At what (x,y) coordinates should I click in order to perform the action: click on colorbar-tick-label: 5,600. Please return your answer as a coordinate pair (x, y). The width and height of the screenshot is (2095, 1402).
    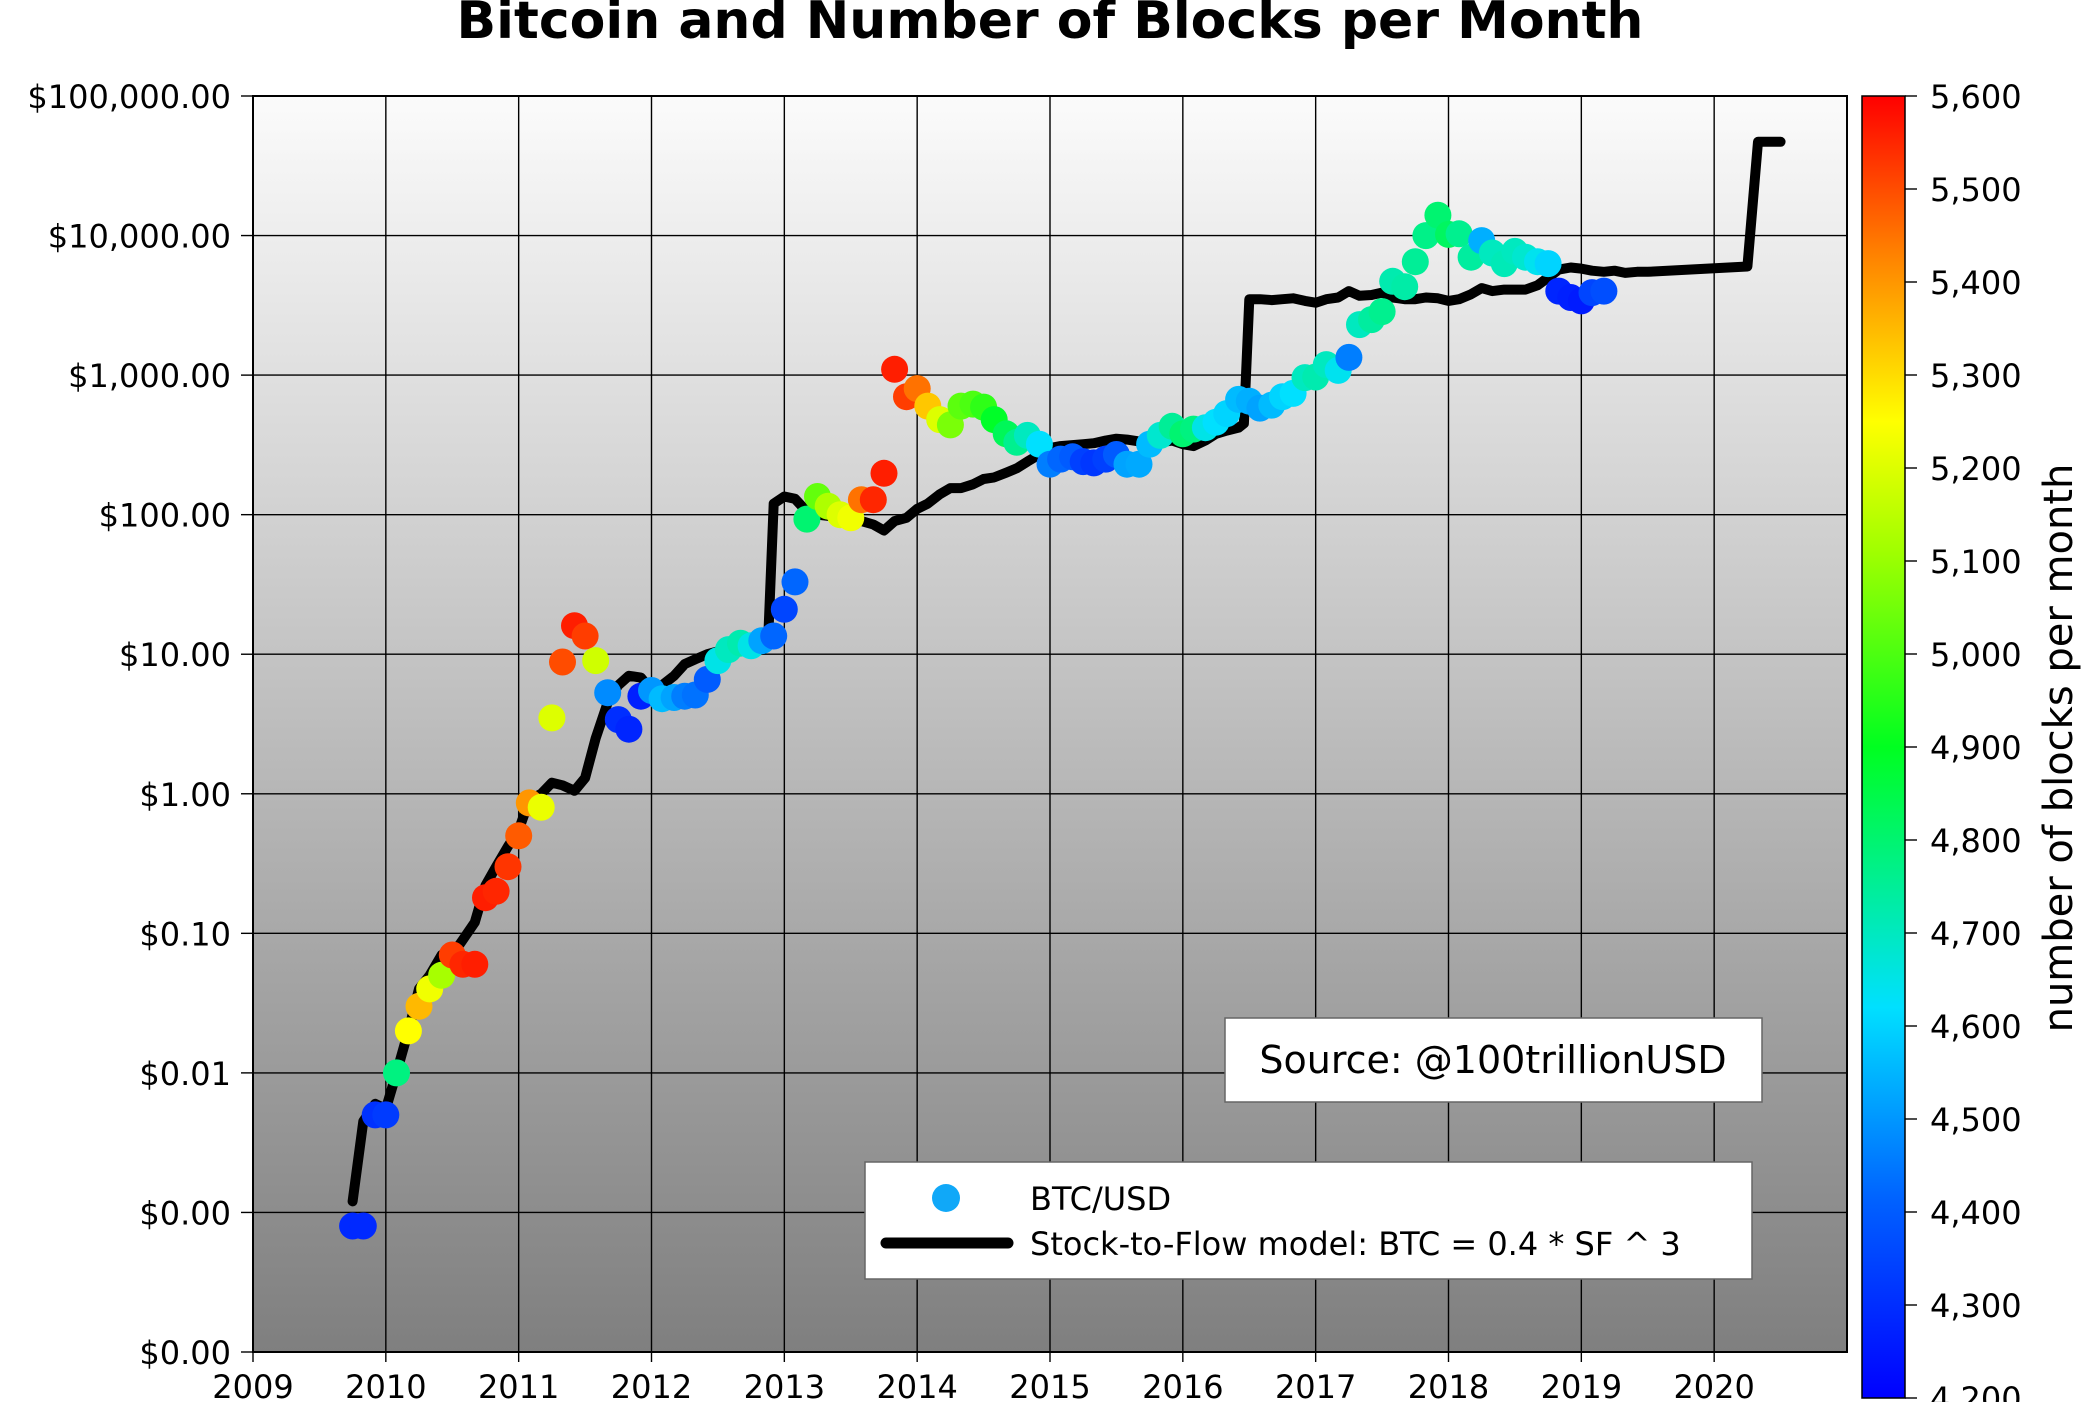
    Looking at the image, I should click on (1976, 97).